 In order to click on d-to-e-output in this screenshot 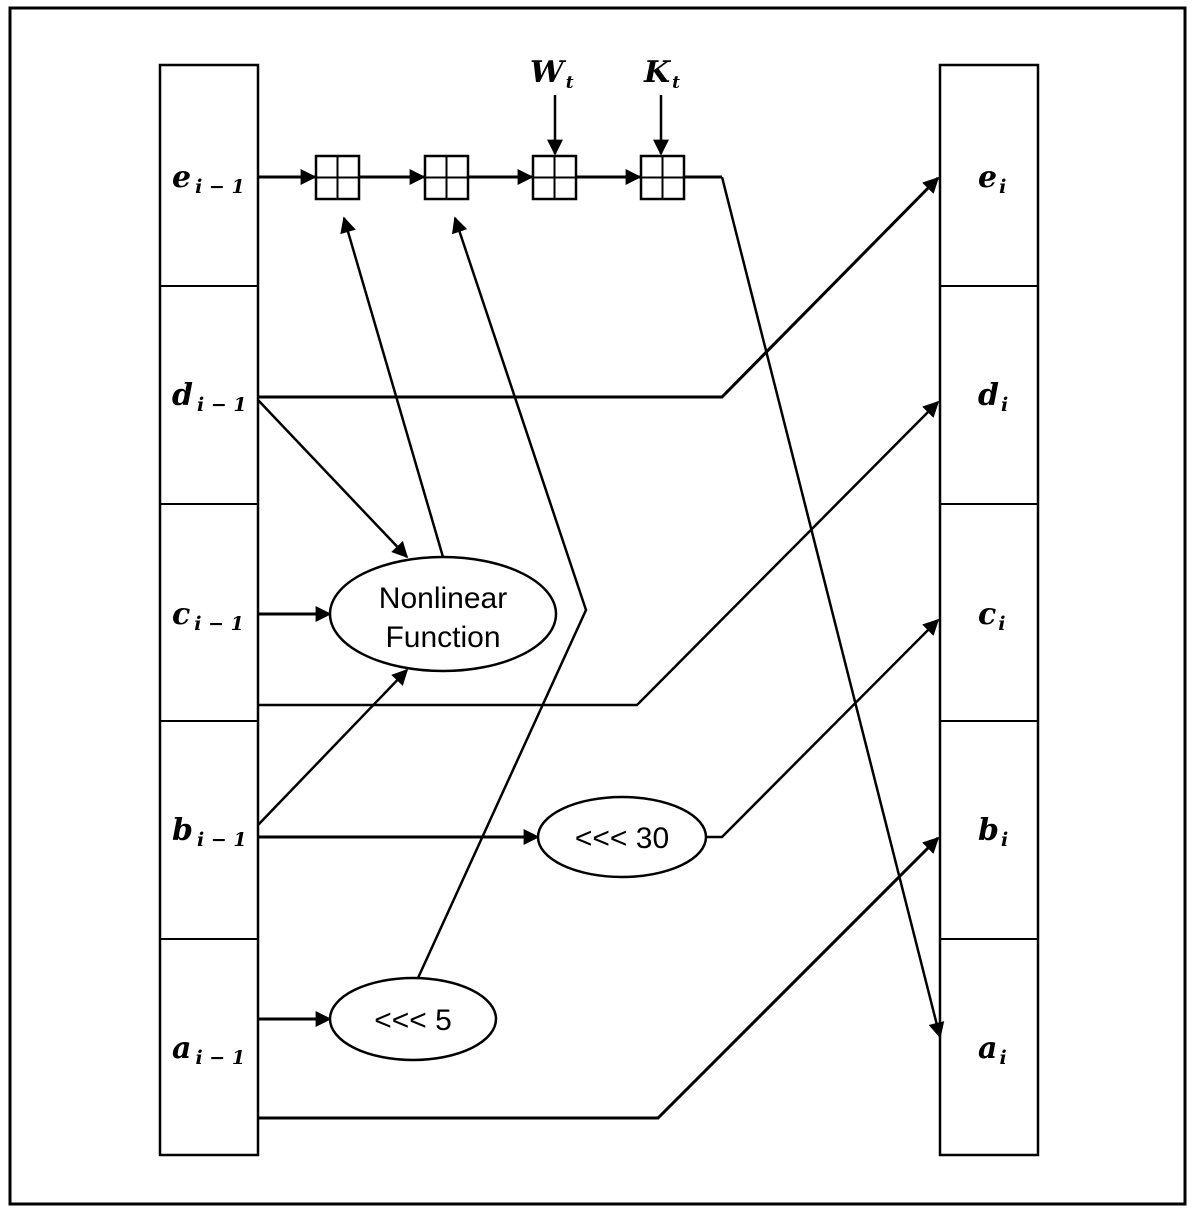, I will do `click(599, 287)`.